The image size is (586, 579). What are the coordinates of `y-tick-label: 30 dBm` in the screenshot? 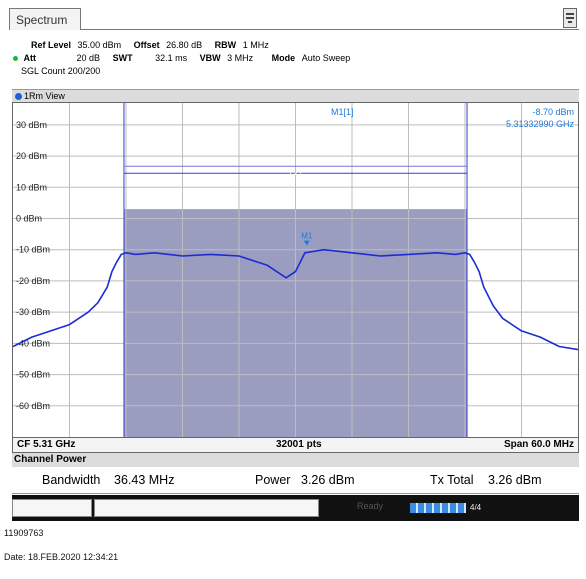 It's located at (31, 125).